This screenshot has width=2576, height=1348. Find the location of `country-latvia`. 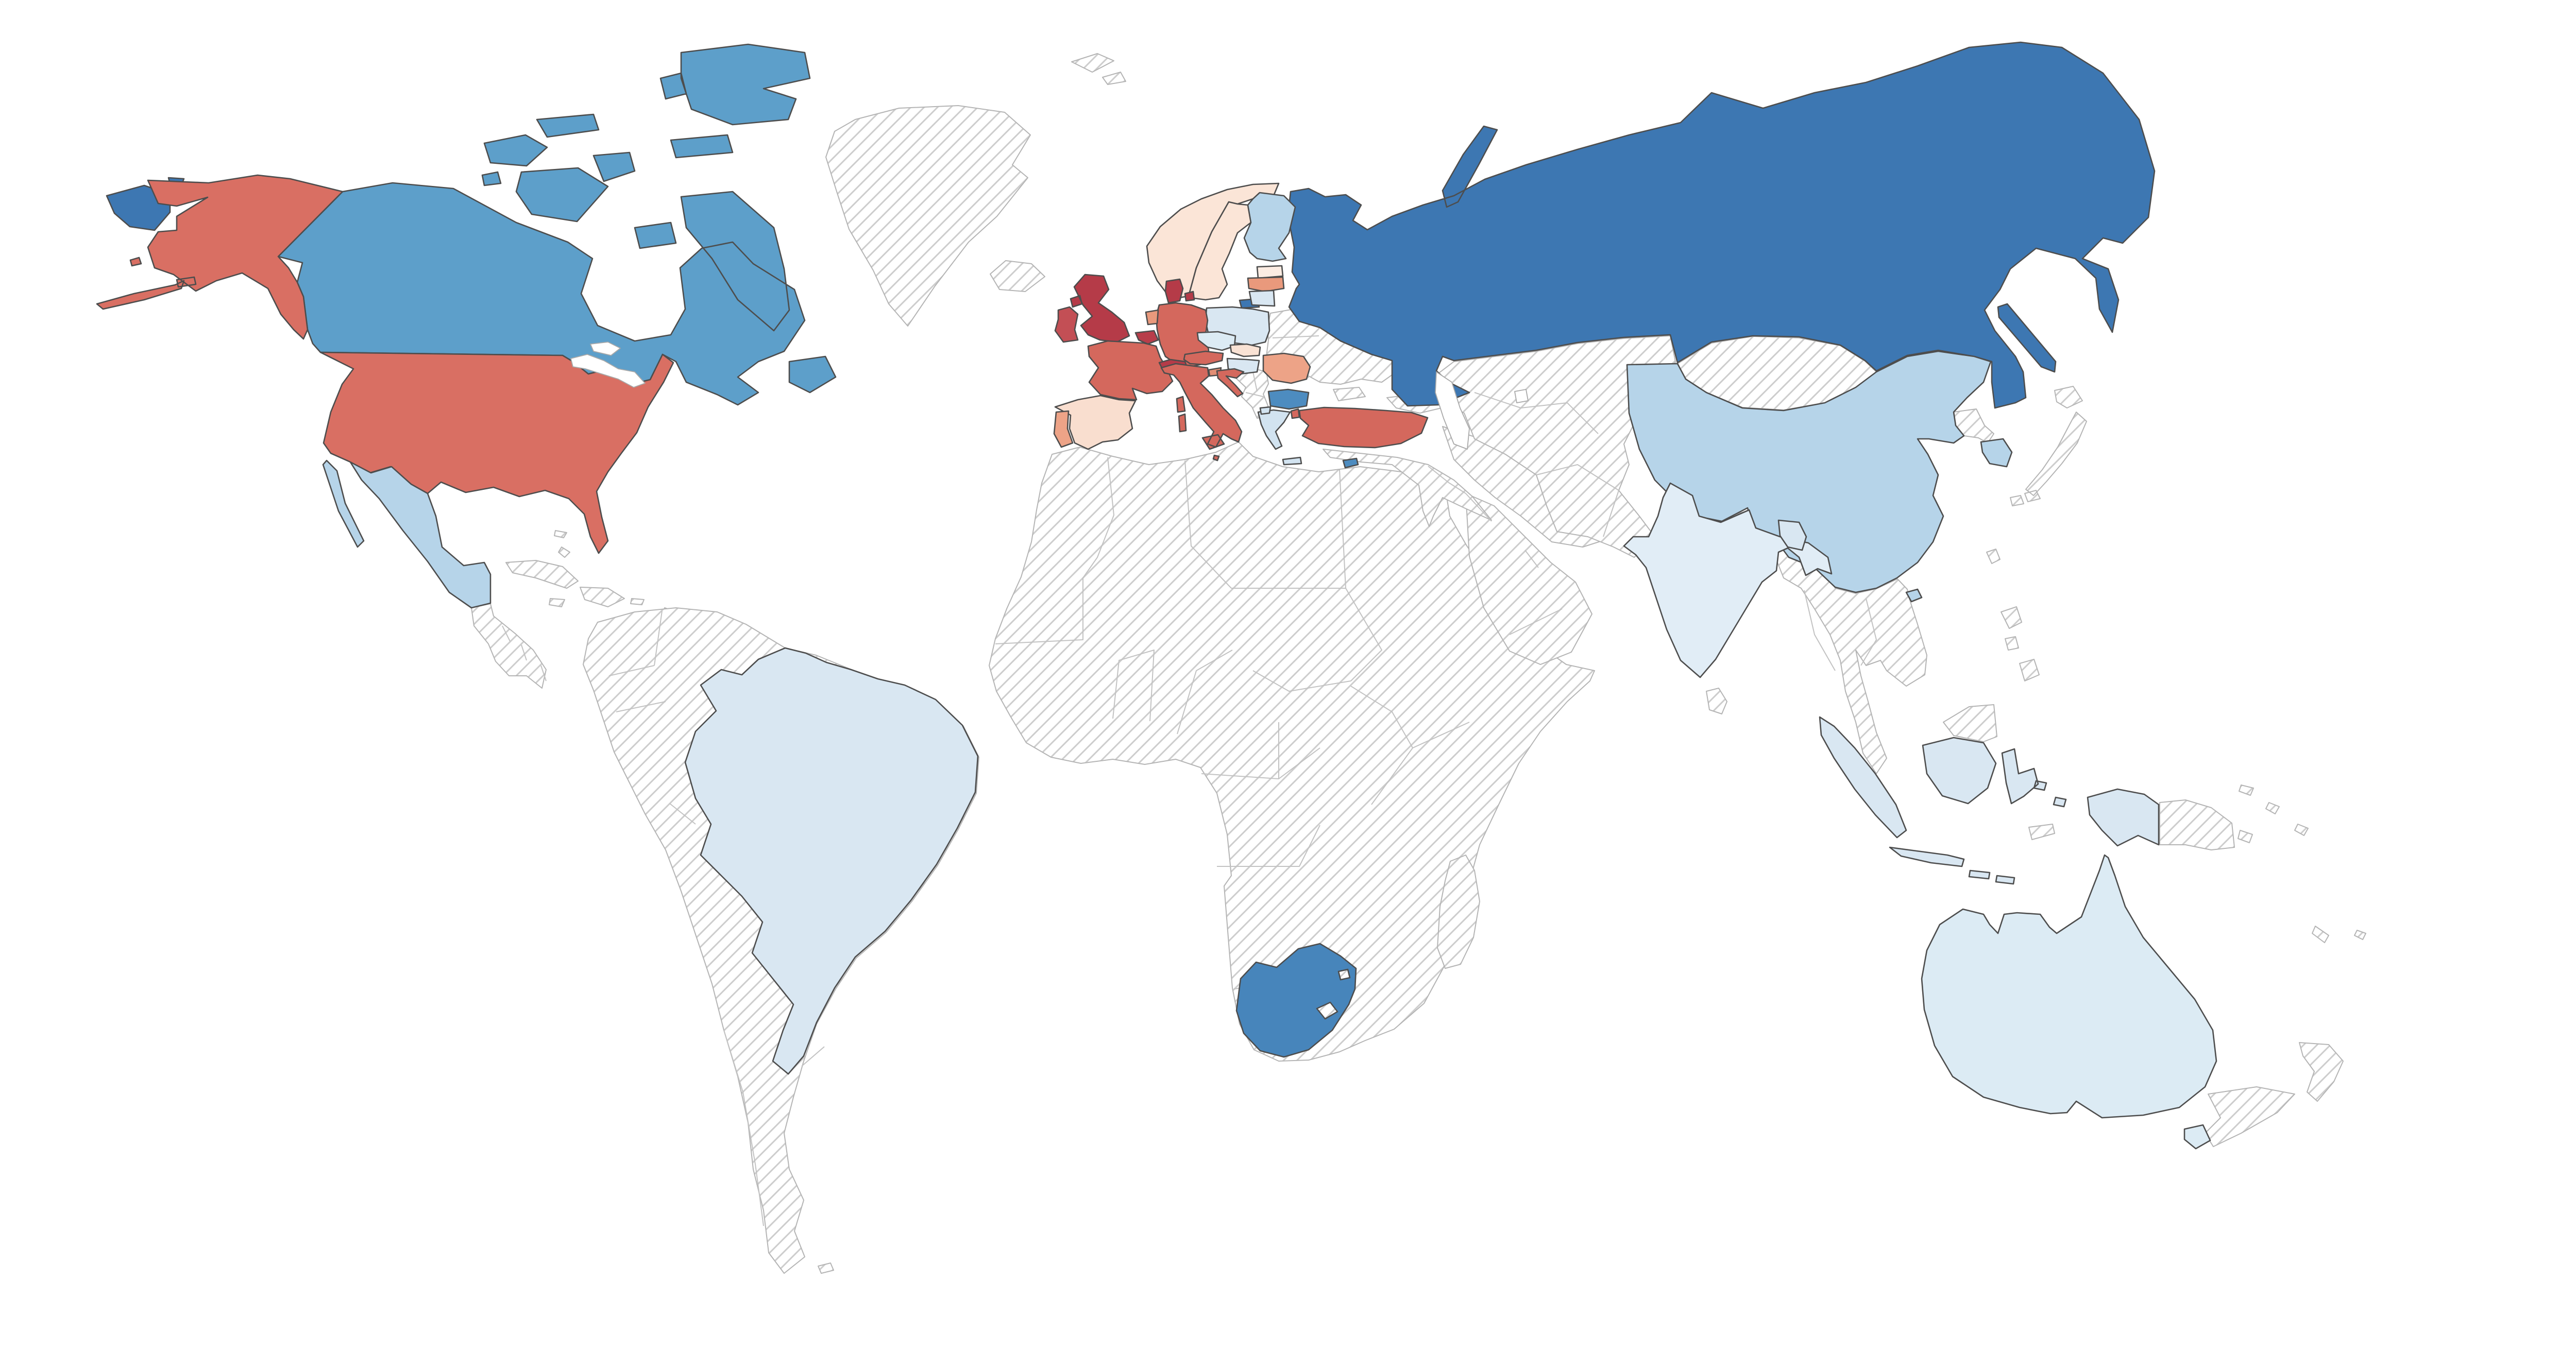

country-latvia is located at coordinates (1266, 284).